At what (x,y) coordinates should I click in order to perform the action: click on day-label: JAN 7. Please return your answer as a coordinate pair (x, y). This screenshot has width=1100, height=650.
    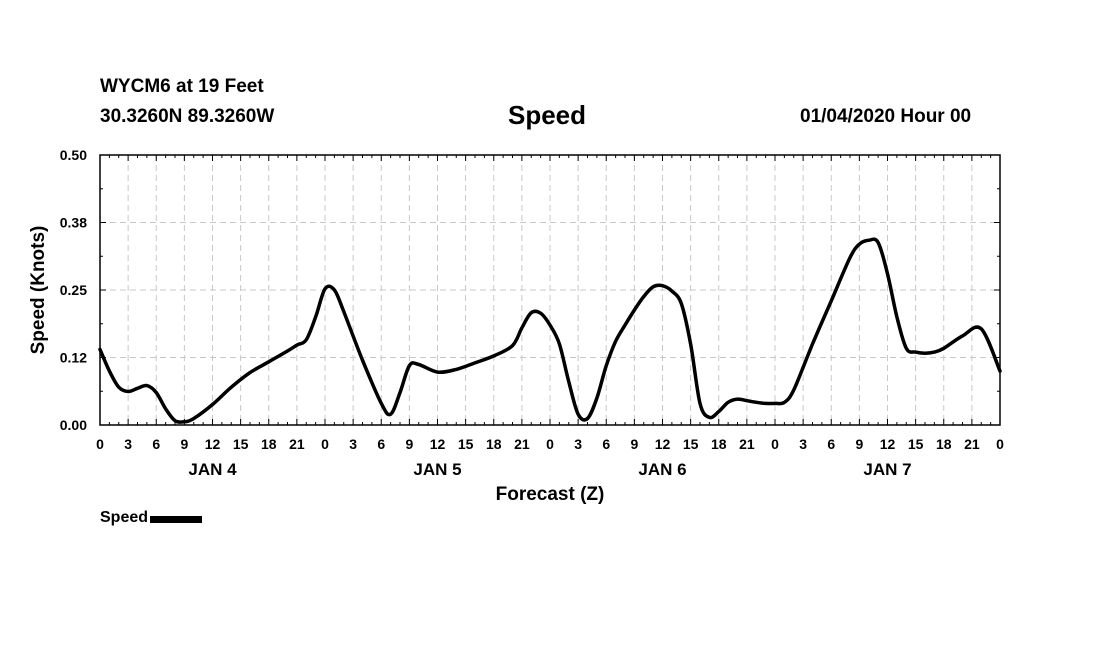
    Looking at the image, I should click on (887, 469).